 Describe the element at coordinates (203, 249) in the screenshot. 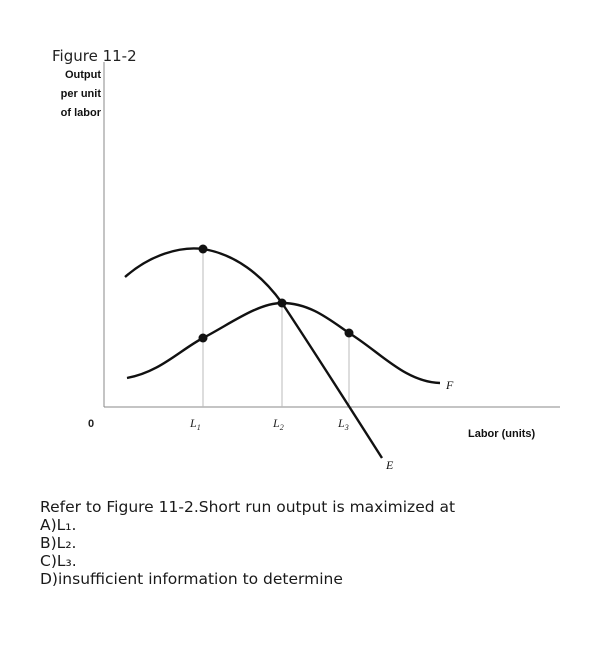

I see `point-l1-e` at that location.